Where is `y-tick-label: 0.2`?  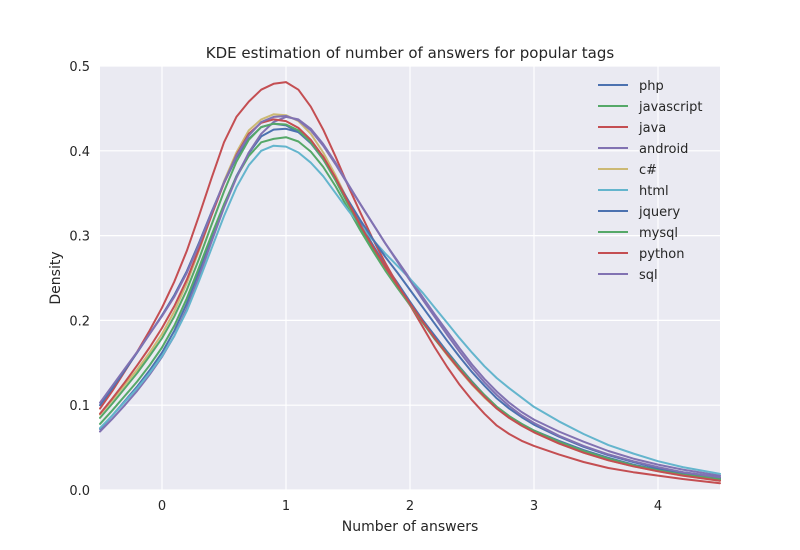 y-tick-label: 0.2 is located at coordinates (79, 321).